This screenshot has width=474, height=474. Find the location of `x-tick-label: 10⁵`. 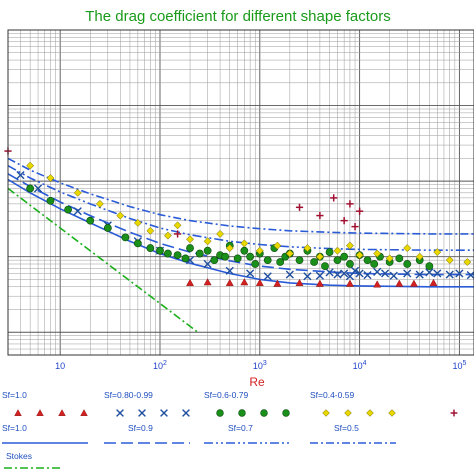

x-tick-label: 10⁵ is located at coordinates (459, 365).